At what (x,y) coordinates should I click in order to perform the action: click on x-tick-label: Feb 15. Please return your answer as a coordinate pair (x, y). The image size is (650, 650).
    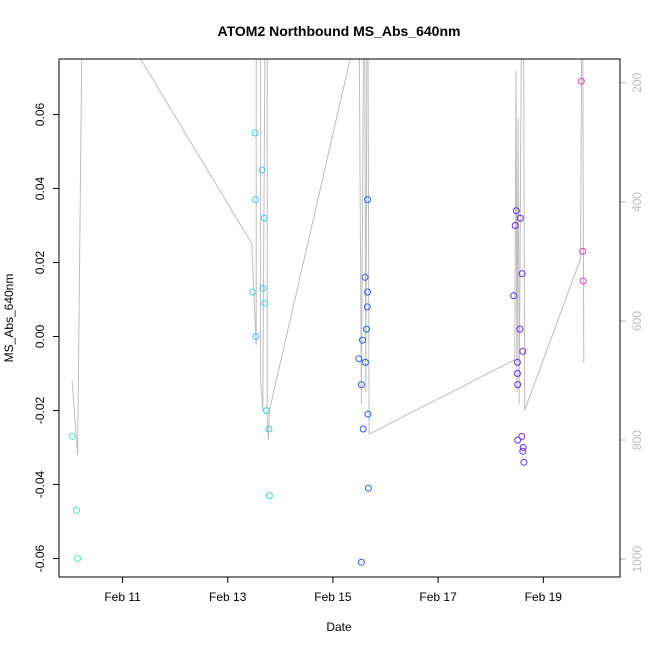
    Looking at the image, I should click on (333, 597).